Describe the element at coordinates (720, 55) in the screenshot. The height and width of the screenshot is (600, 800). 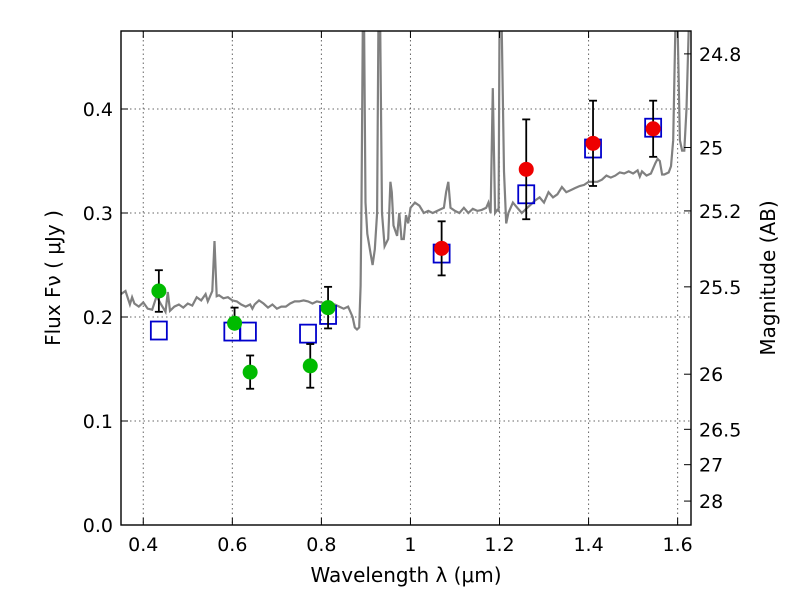
I see `right-tick-label: 24.8` at that location.